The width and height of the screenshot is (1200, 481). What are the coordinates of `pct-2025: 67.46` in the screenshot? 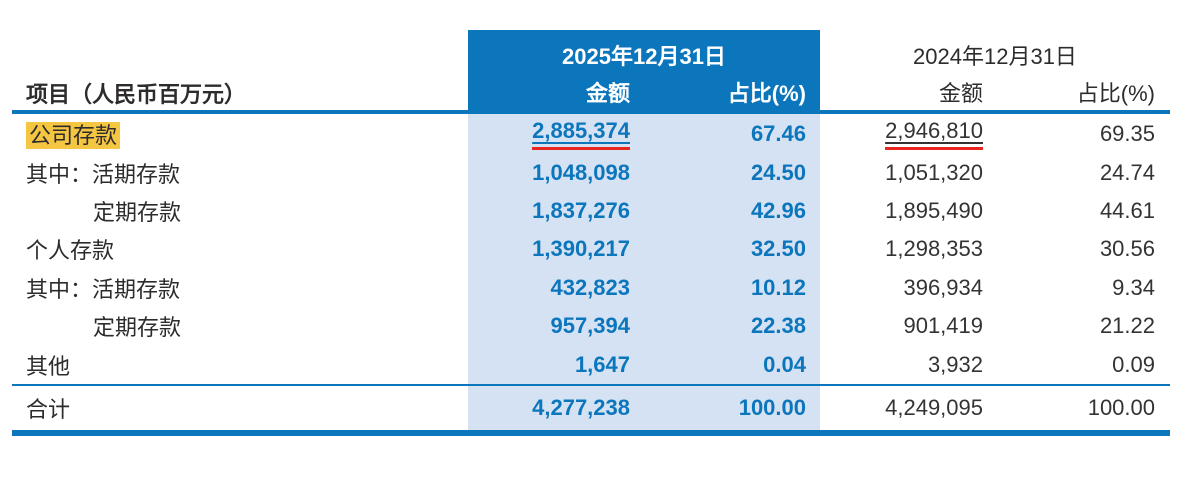 It's located at (778, 134).